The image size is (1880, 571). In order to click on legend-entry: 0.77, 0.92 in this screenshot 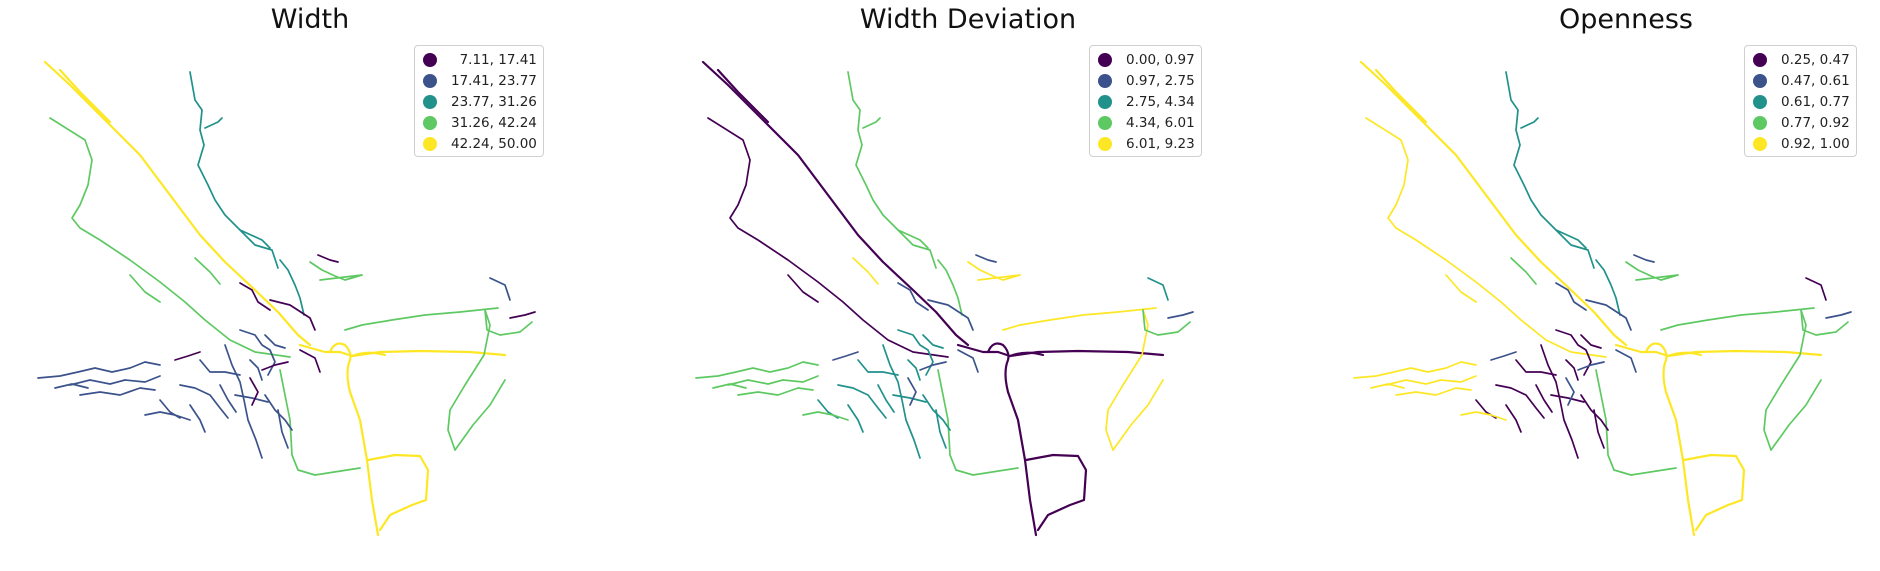, I will do `click(1801, 122)`.